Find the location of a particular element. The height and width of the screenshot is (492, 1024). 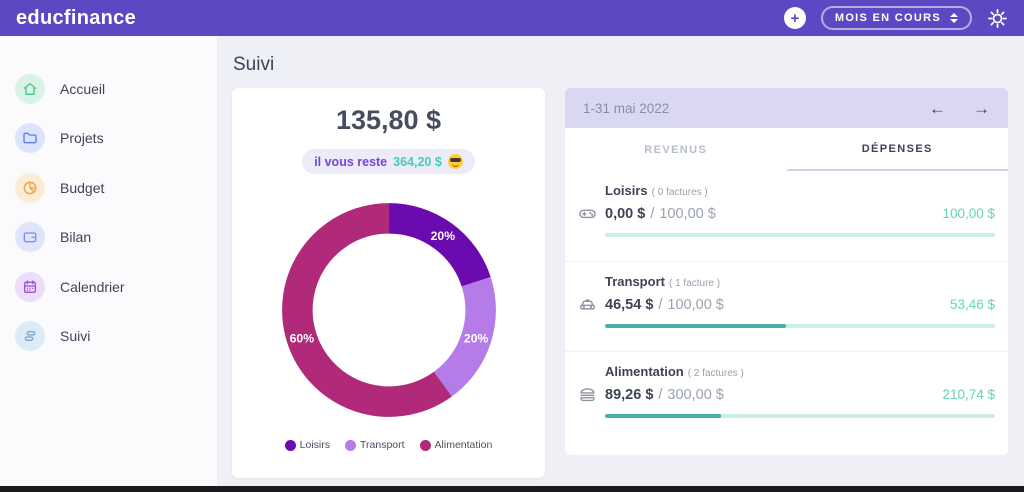

sidebar-item-label: Budget is located at coordinates (82, 187).